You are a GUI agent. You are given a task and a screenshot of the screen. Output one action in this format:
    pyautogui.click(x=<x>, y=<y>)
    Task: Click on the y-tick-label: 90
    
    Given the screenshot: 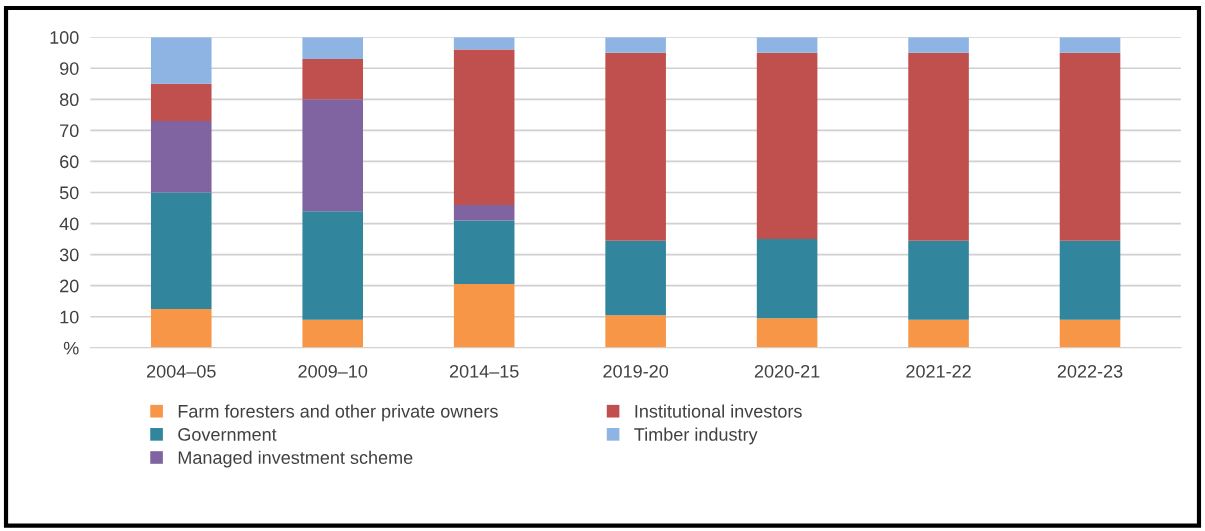 What is the action you would take?
    pyautogui.click(x=69, y=68)
    